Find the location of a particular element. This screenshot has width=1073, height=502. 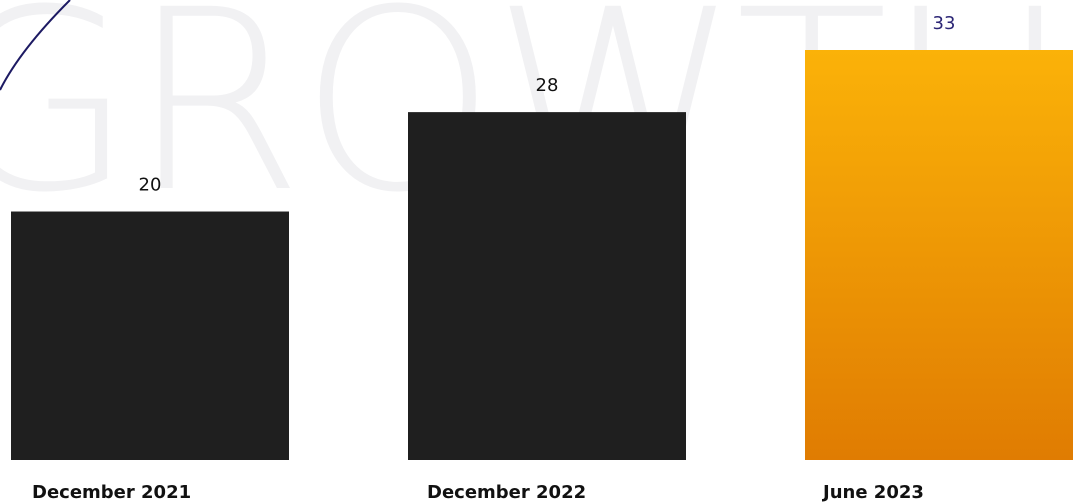

category-label-3: June 2023 is located at coordinates (872, 492).